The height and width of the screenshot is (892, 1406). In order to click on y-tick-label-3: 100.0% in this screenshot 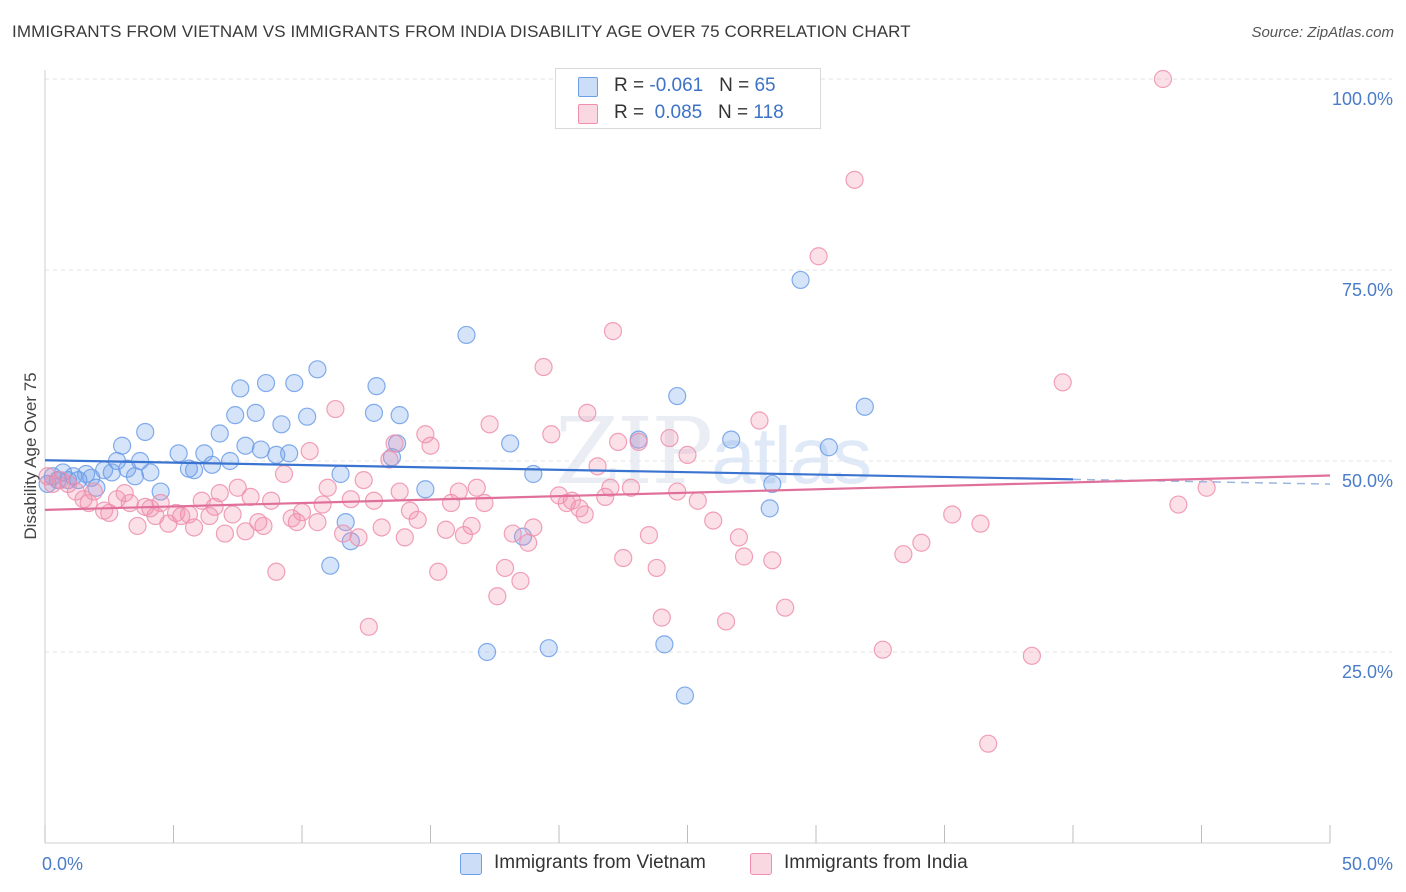, I will do `click(1362, 99)`.